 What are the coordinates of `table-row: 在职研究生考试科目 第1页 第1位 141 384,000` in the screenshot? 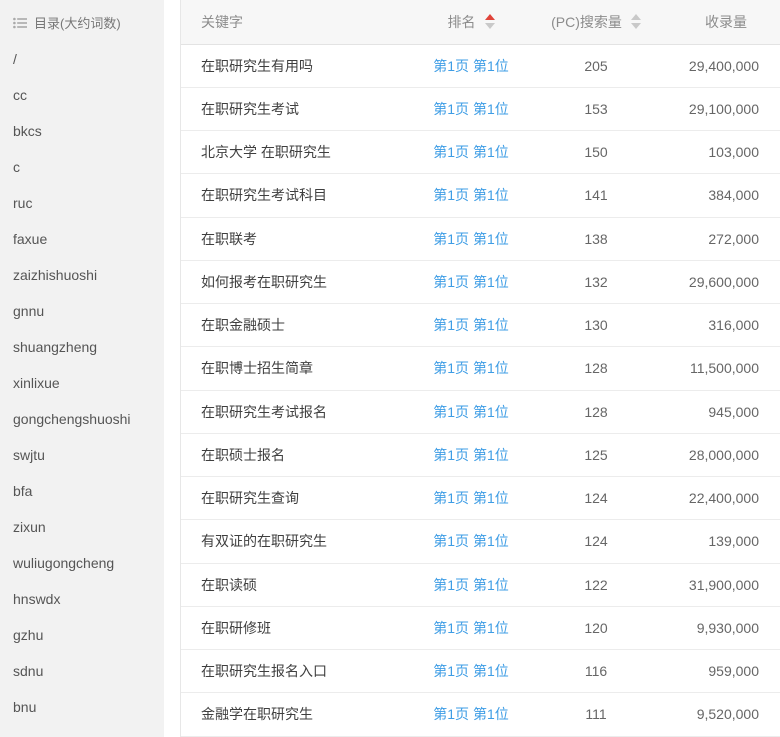 It's located at (480, 195).